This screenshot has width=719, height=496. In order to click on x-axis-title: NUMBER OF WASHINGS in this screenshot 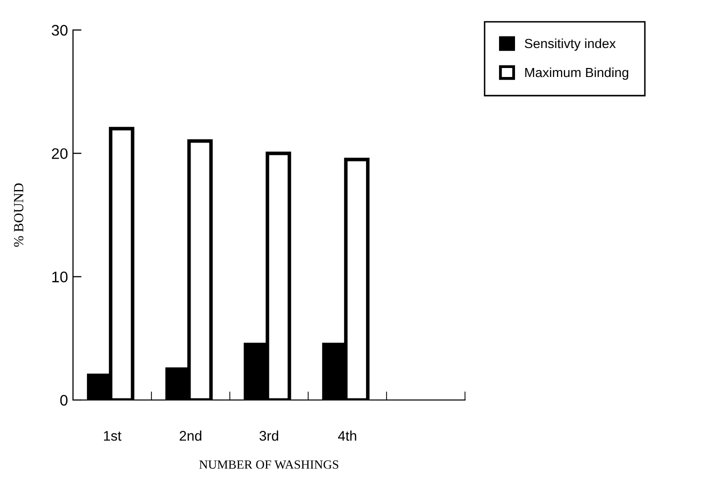, I will do `click(268, 464)`.